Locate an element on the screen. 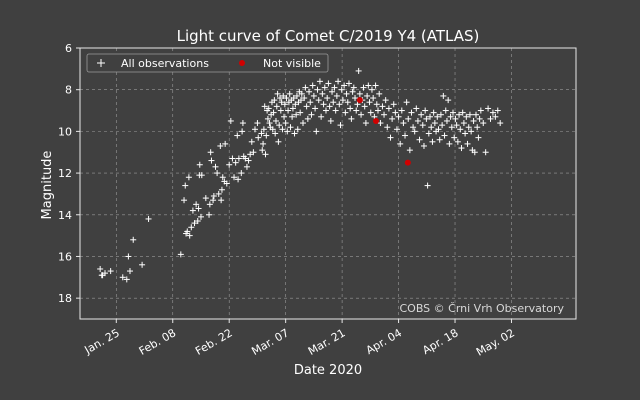  not-visible-point is located at coordinates (375, 120).